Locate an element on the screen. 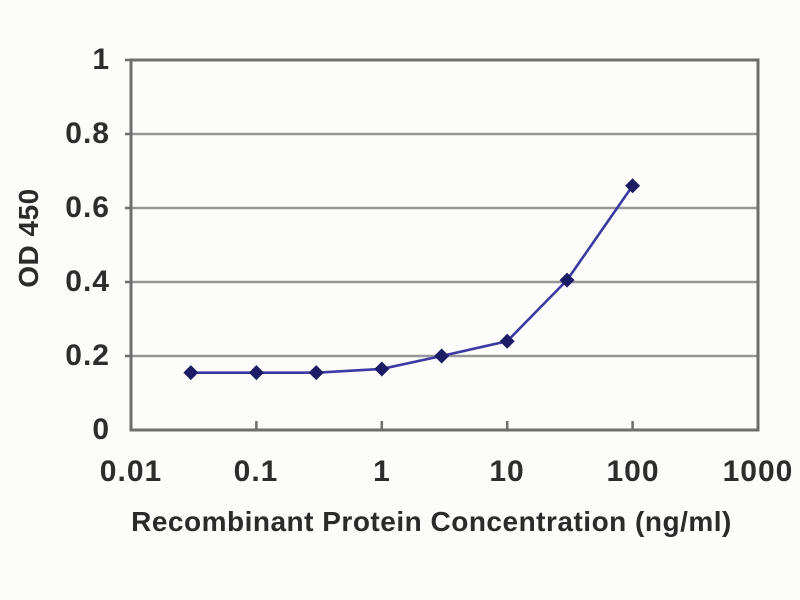  x-tick-label-100: 100 is located at coordinates (633, 471).